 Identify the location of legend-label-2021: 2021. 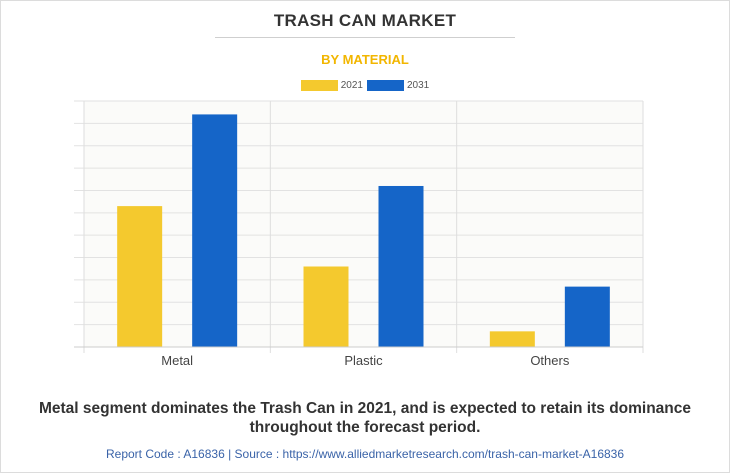
(351, 85).